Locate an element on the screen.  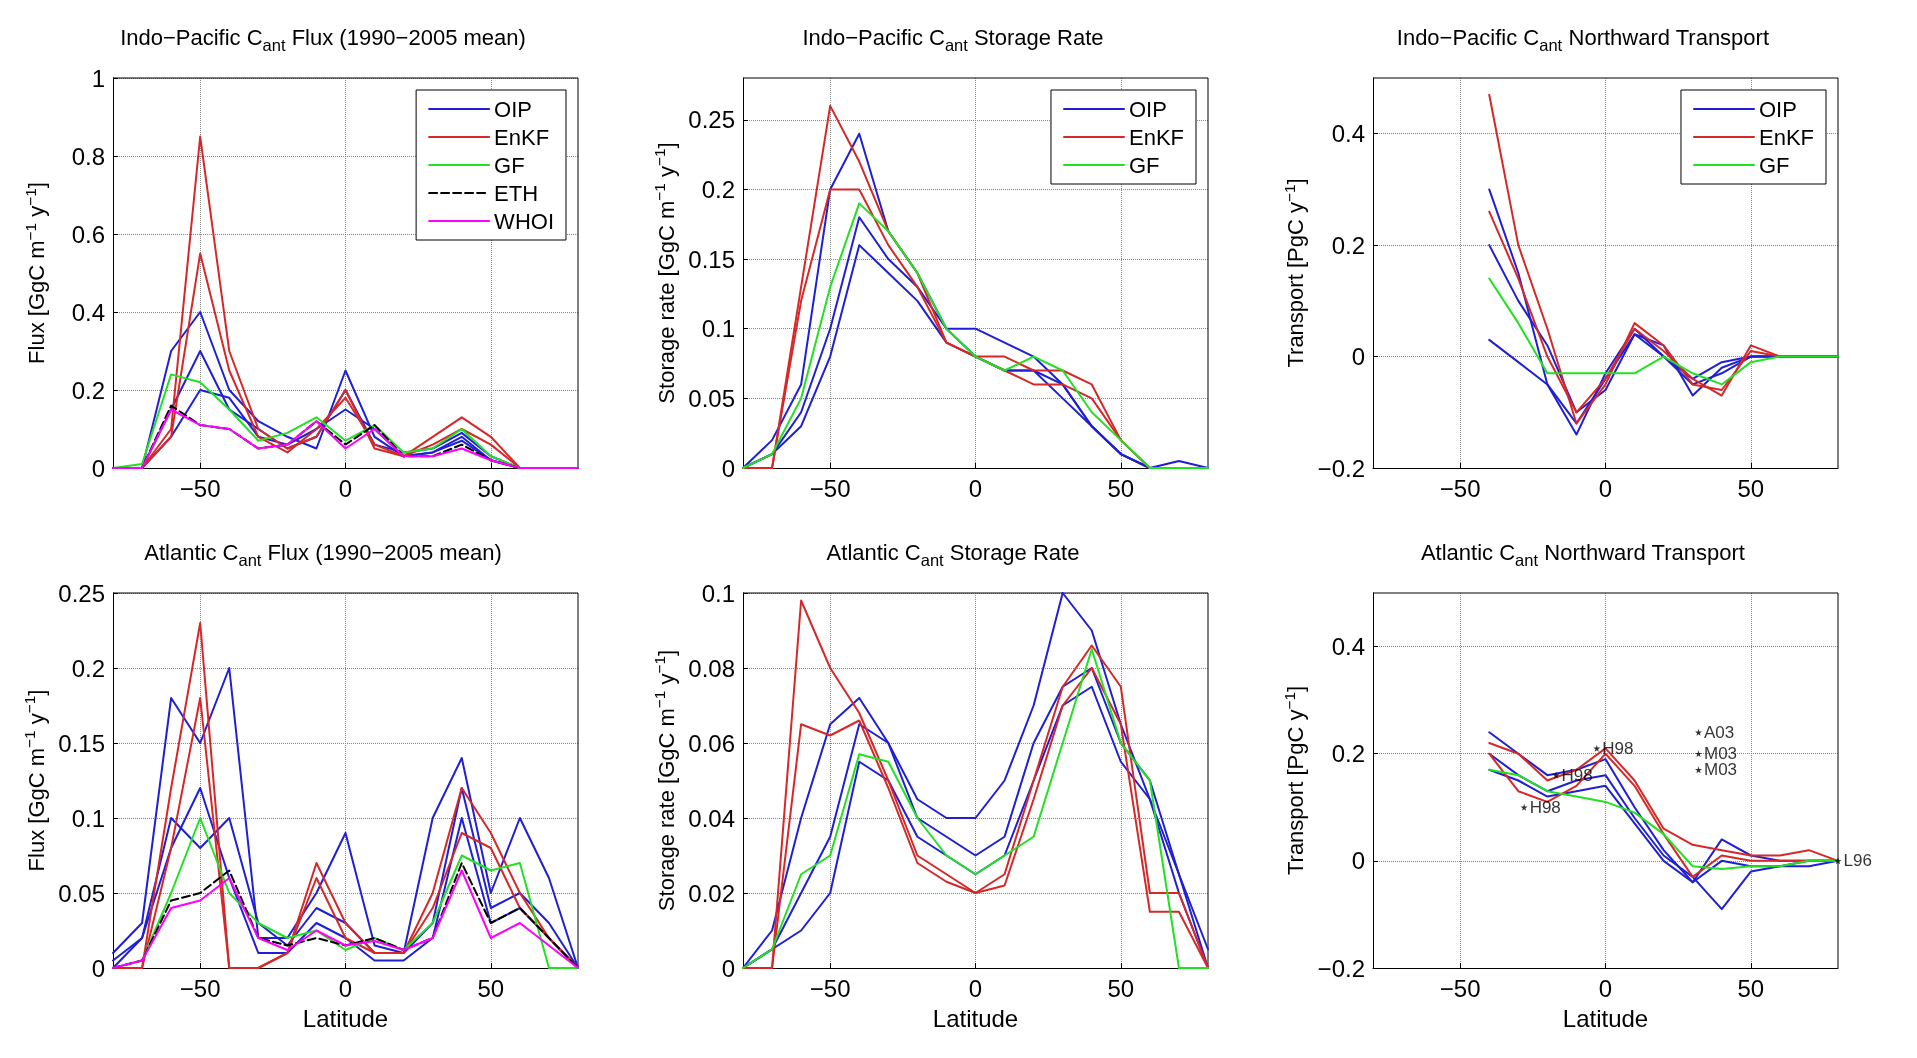
legend-label: WHOI is located at coordinates (524, 221).